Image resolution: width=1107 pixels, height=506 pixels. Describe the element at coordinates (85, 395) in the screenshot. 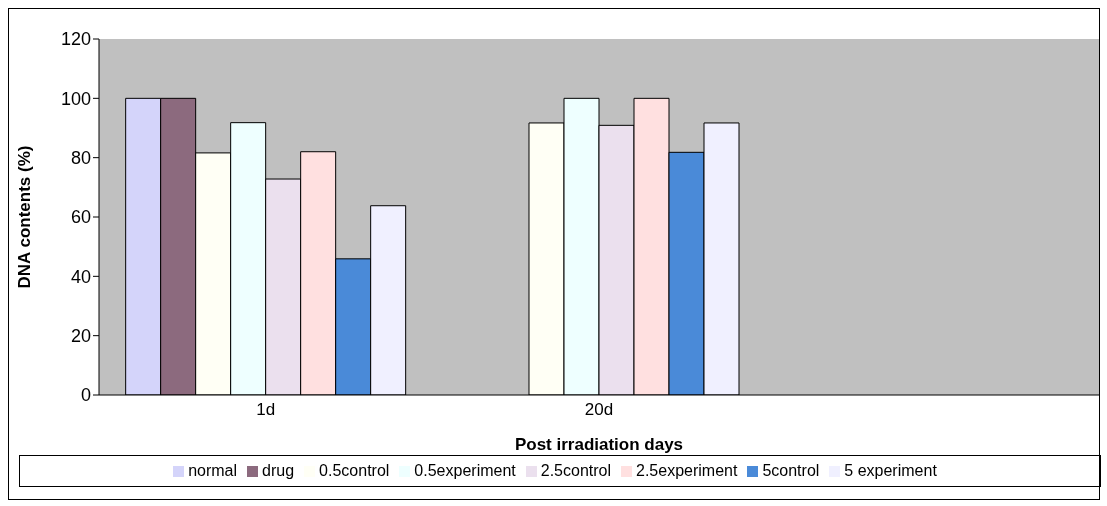

I see `y-tick-label: 0` at that location.